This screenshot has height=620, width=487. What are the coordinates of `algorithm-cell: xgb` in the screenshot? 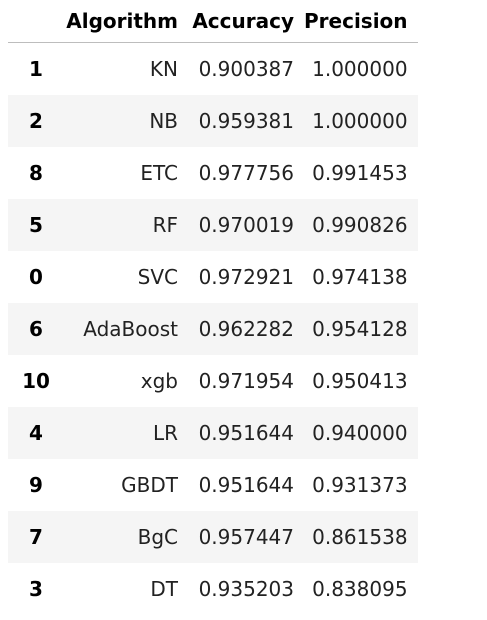 It's located at (159, 380).